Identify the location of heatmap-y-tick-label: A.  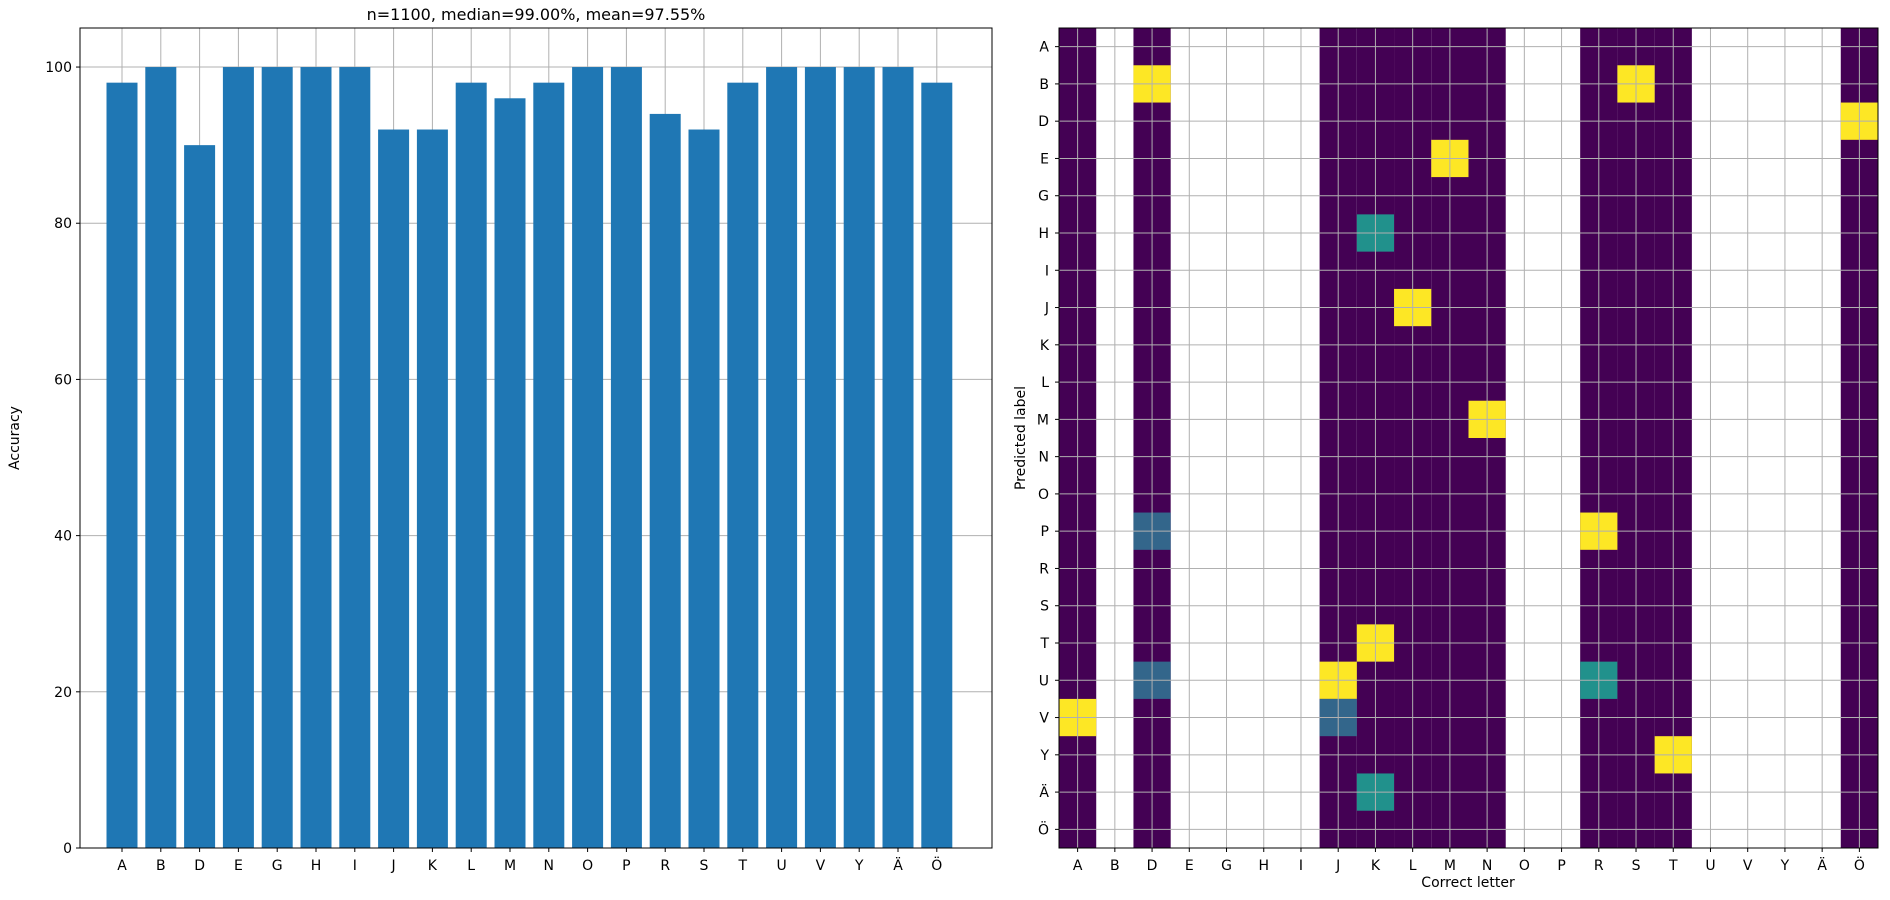
(1044, 48).